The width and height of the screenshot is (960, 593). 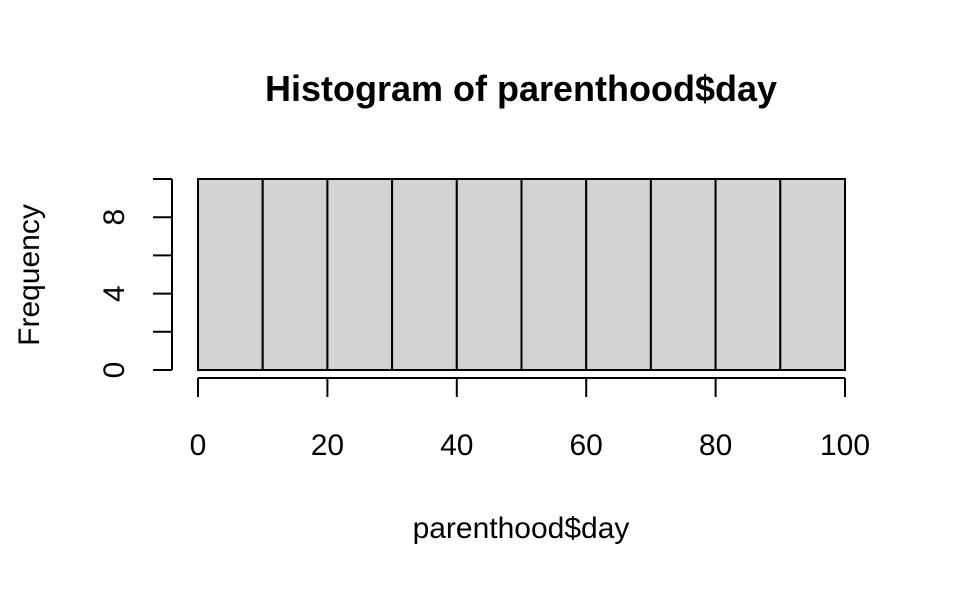 I want to click on x-tick-label: 100, so click(x=845, y=445).